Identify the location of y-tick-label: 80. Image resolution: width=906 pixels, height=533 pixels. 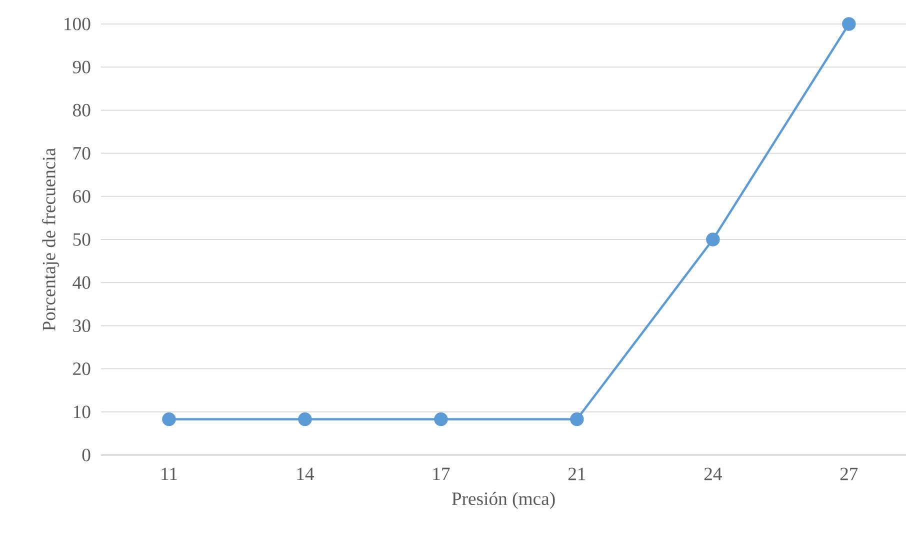
(81, 110).